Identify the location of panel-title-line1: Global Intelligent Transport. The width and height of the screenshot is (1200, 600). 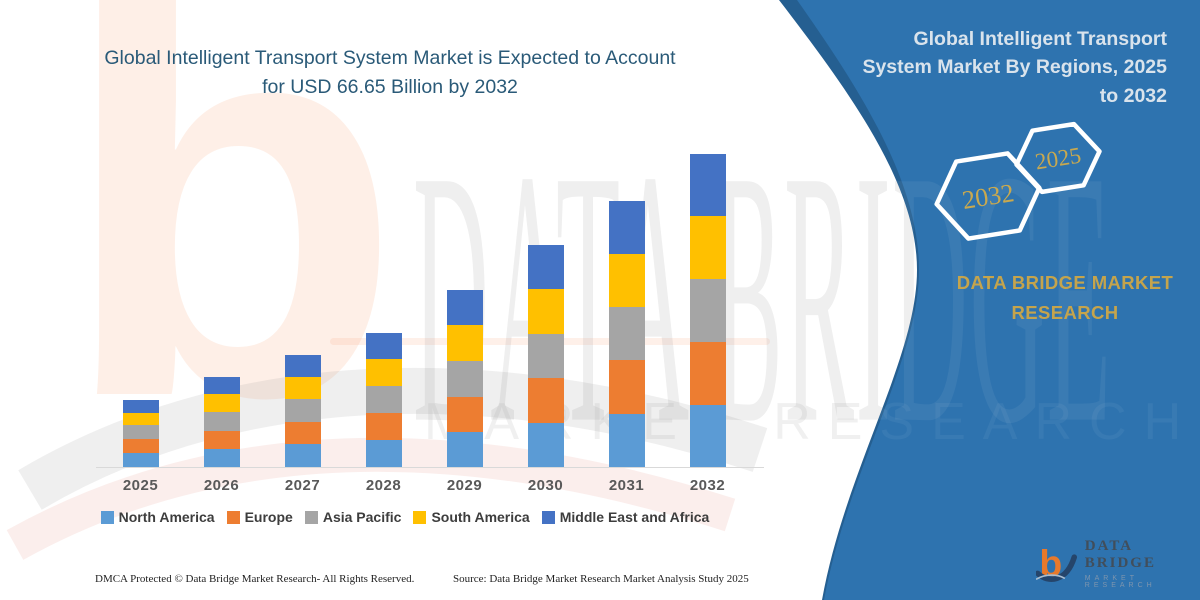
(1040, 39).